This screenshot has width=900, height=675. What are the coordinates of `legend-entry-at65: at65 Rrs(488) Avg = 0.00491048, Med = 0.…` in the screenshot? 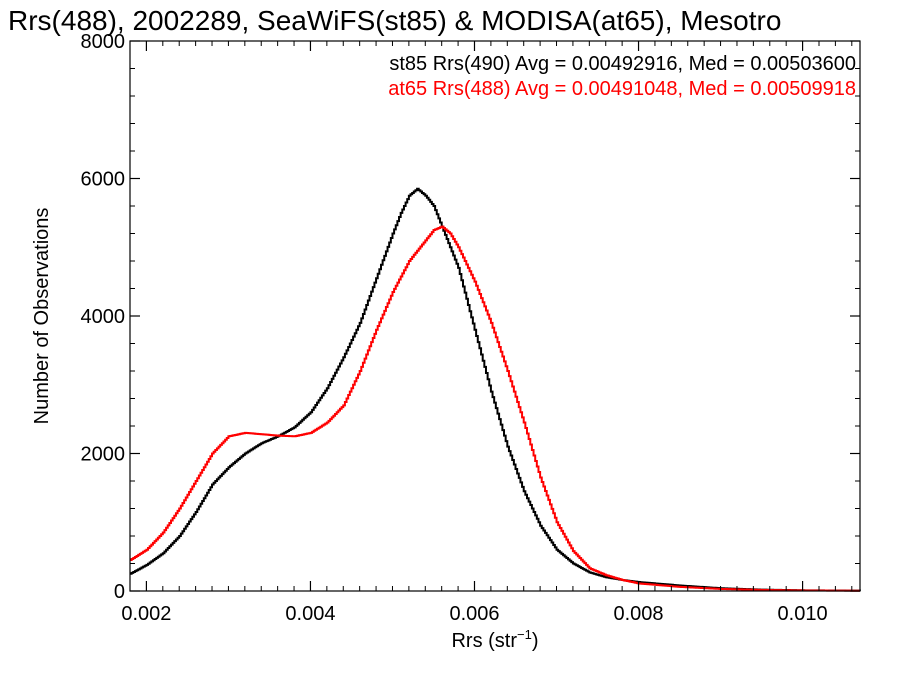 It's located at (622, 89).